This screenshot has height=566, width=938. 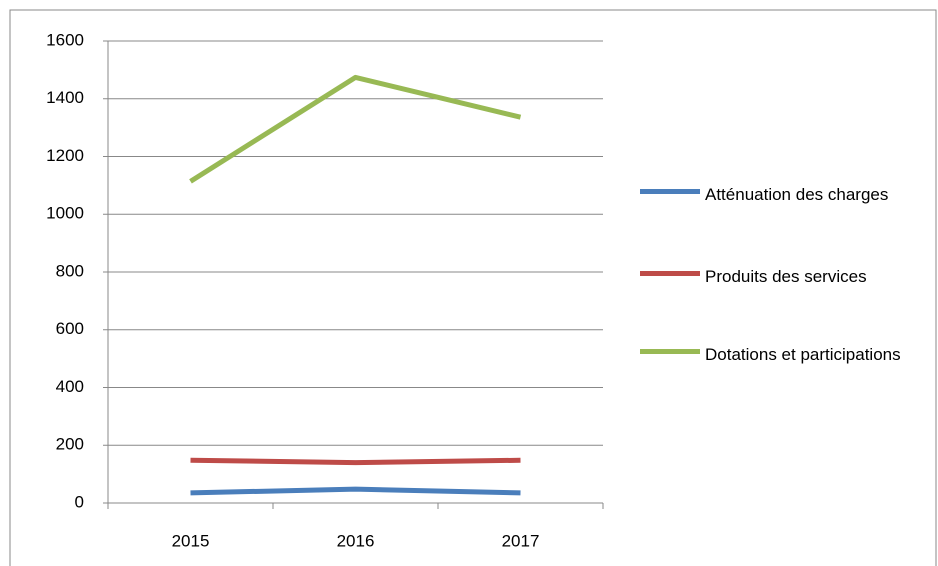 I want to click on legend-entry: Dotations et participations, so click(x=781, y=354).